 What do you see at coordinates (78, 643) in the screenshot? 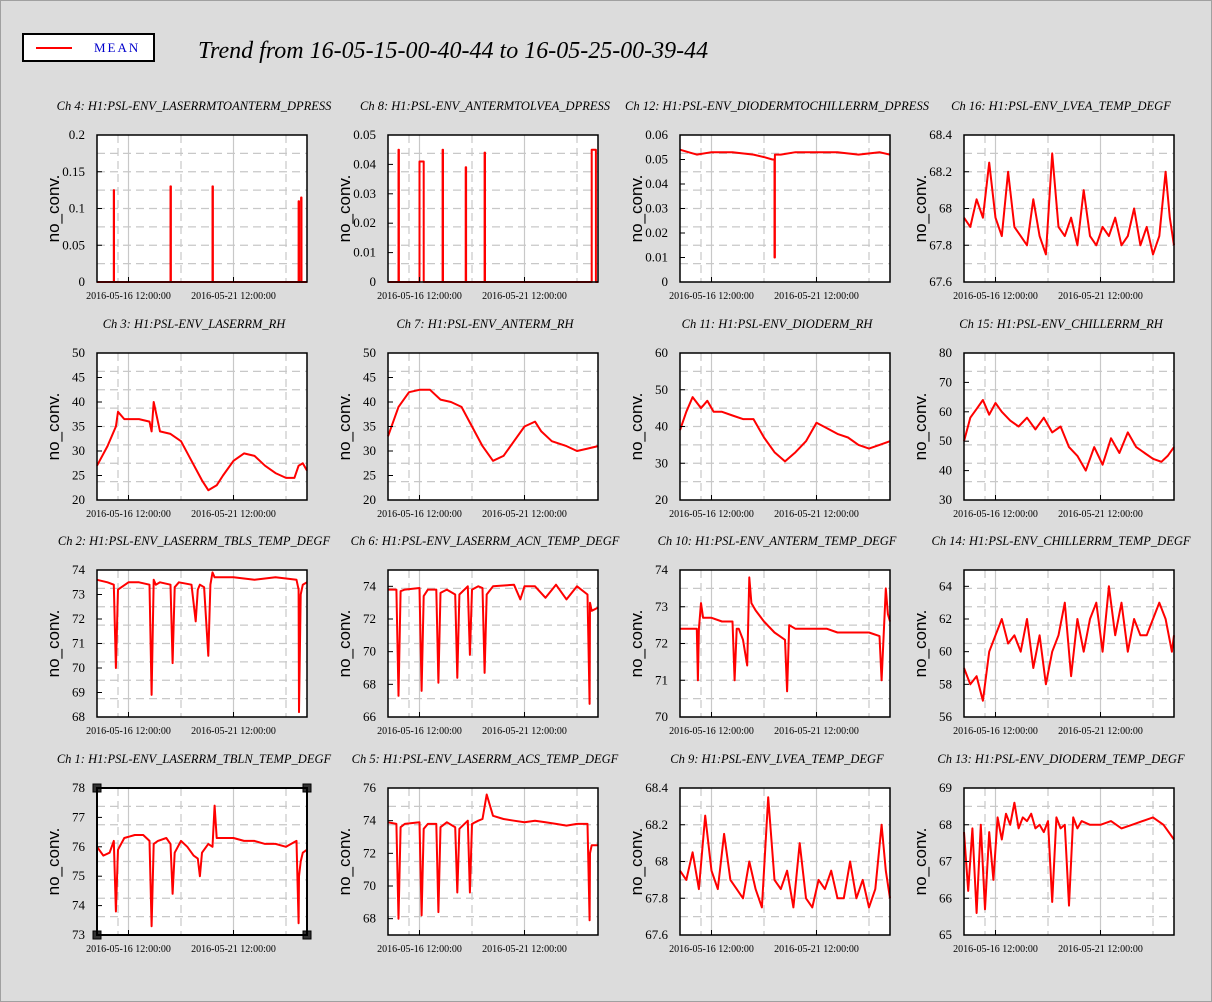
I see `y-tick-label: 71` at bounding box center [78, 643].